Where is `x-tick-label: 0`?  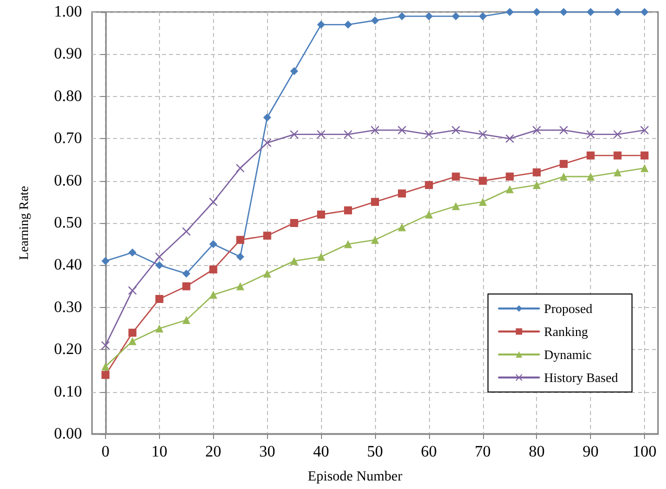 x-tick-label: 0 is located at coordinates (105, 452).